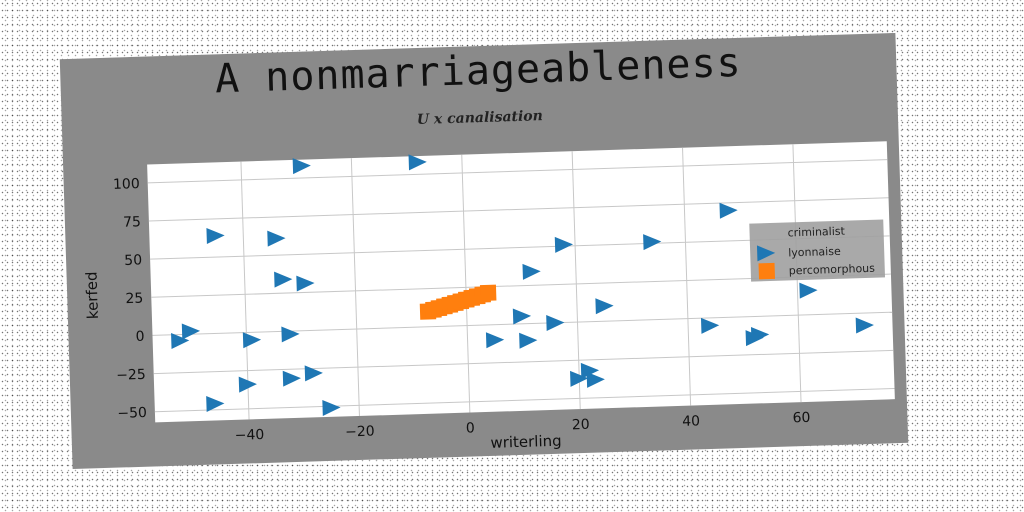 Image resolution: width=1024 pixels, height=512 pixels. I want to click on legend-entries: lyonnaise percomorphous, so click(816, 262).